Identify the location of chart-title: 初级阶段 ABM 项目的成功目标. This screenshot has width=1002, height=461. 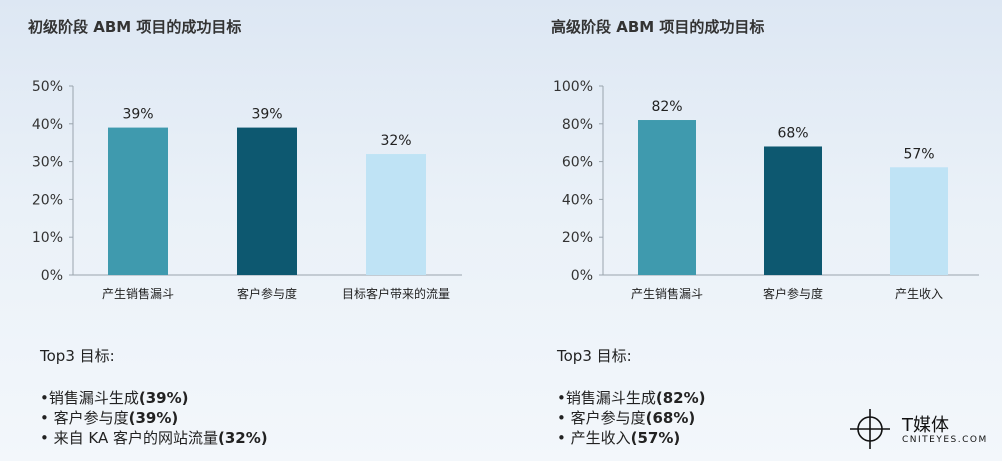
(135, 27).